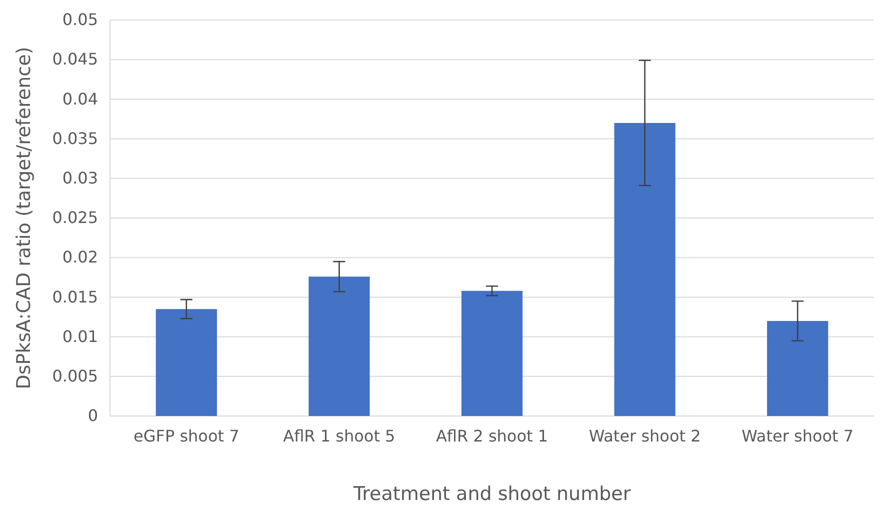  What do you see at coordinates (75, 218) in the screenshot?
I see `y-tick-label: 0.025` at bounding box center [75, 218].